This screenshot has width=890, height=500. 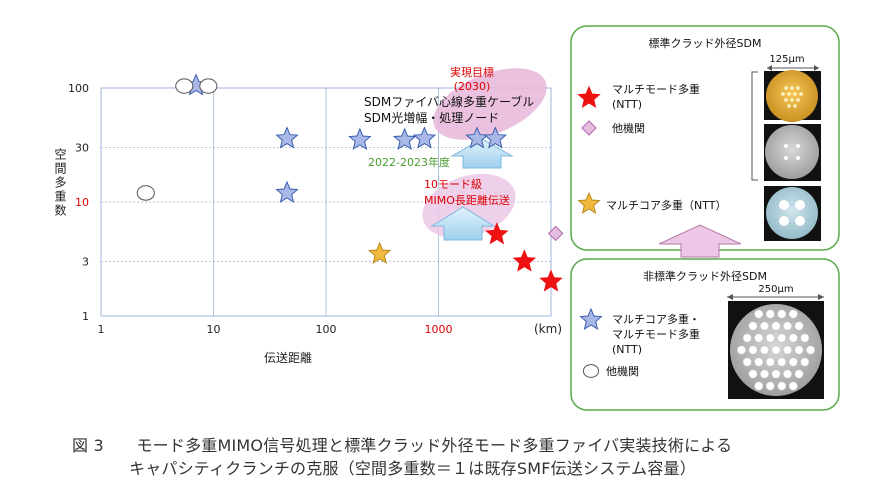 I want to click on target-title: 実現目標, so click(x=472, y=72).